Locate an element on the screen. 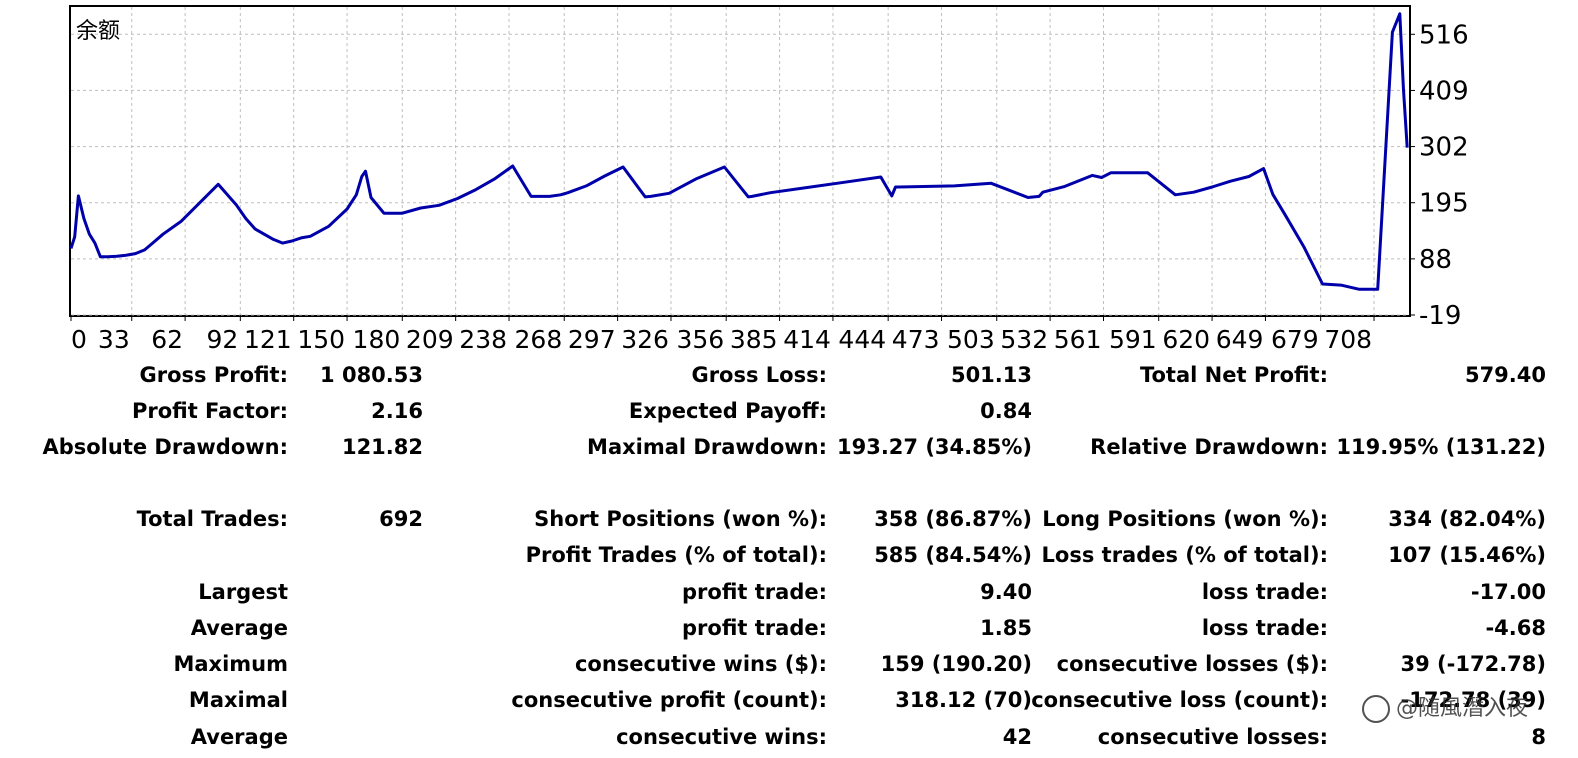  expected-payoff-label: Expected Payoff: is located at coordinates (727, 411).